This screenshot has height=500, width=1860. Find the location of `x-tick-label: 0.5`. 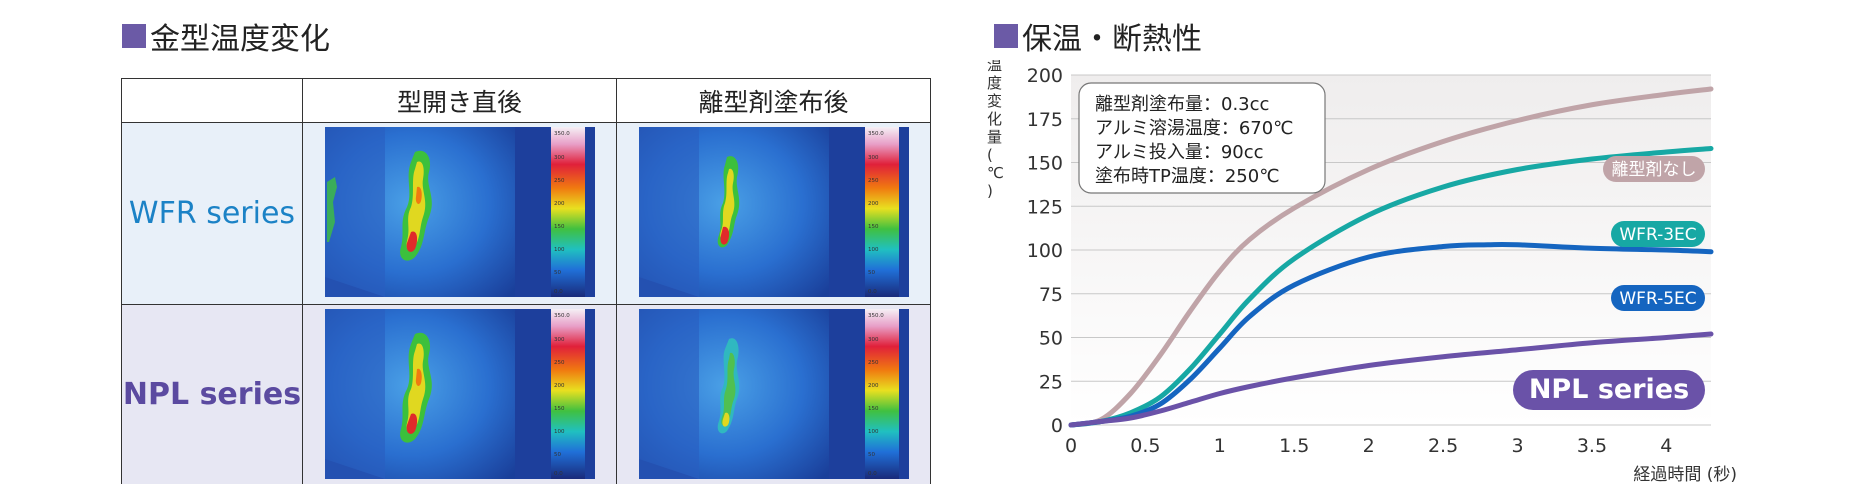

x-tick-label: 0.5 is located at coordinates (1145, 446).